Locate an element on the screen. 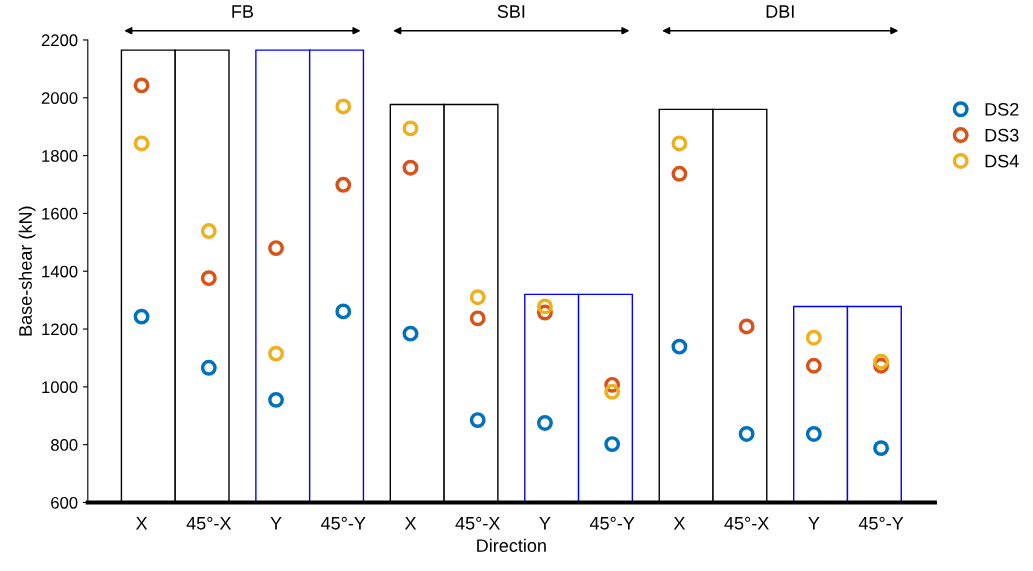  y-tick-label: 2200 is located at coordinates (59, 40).